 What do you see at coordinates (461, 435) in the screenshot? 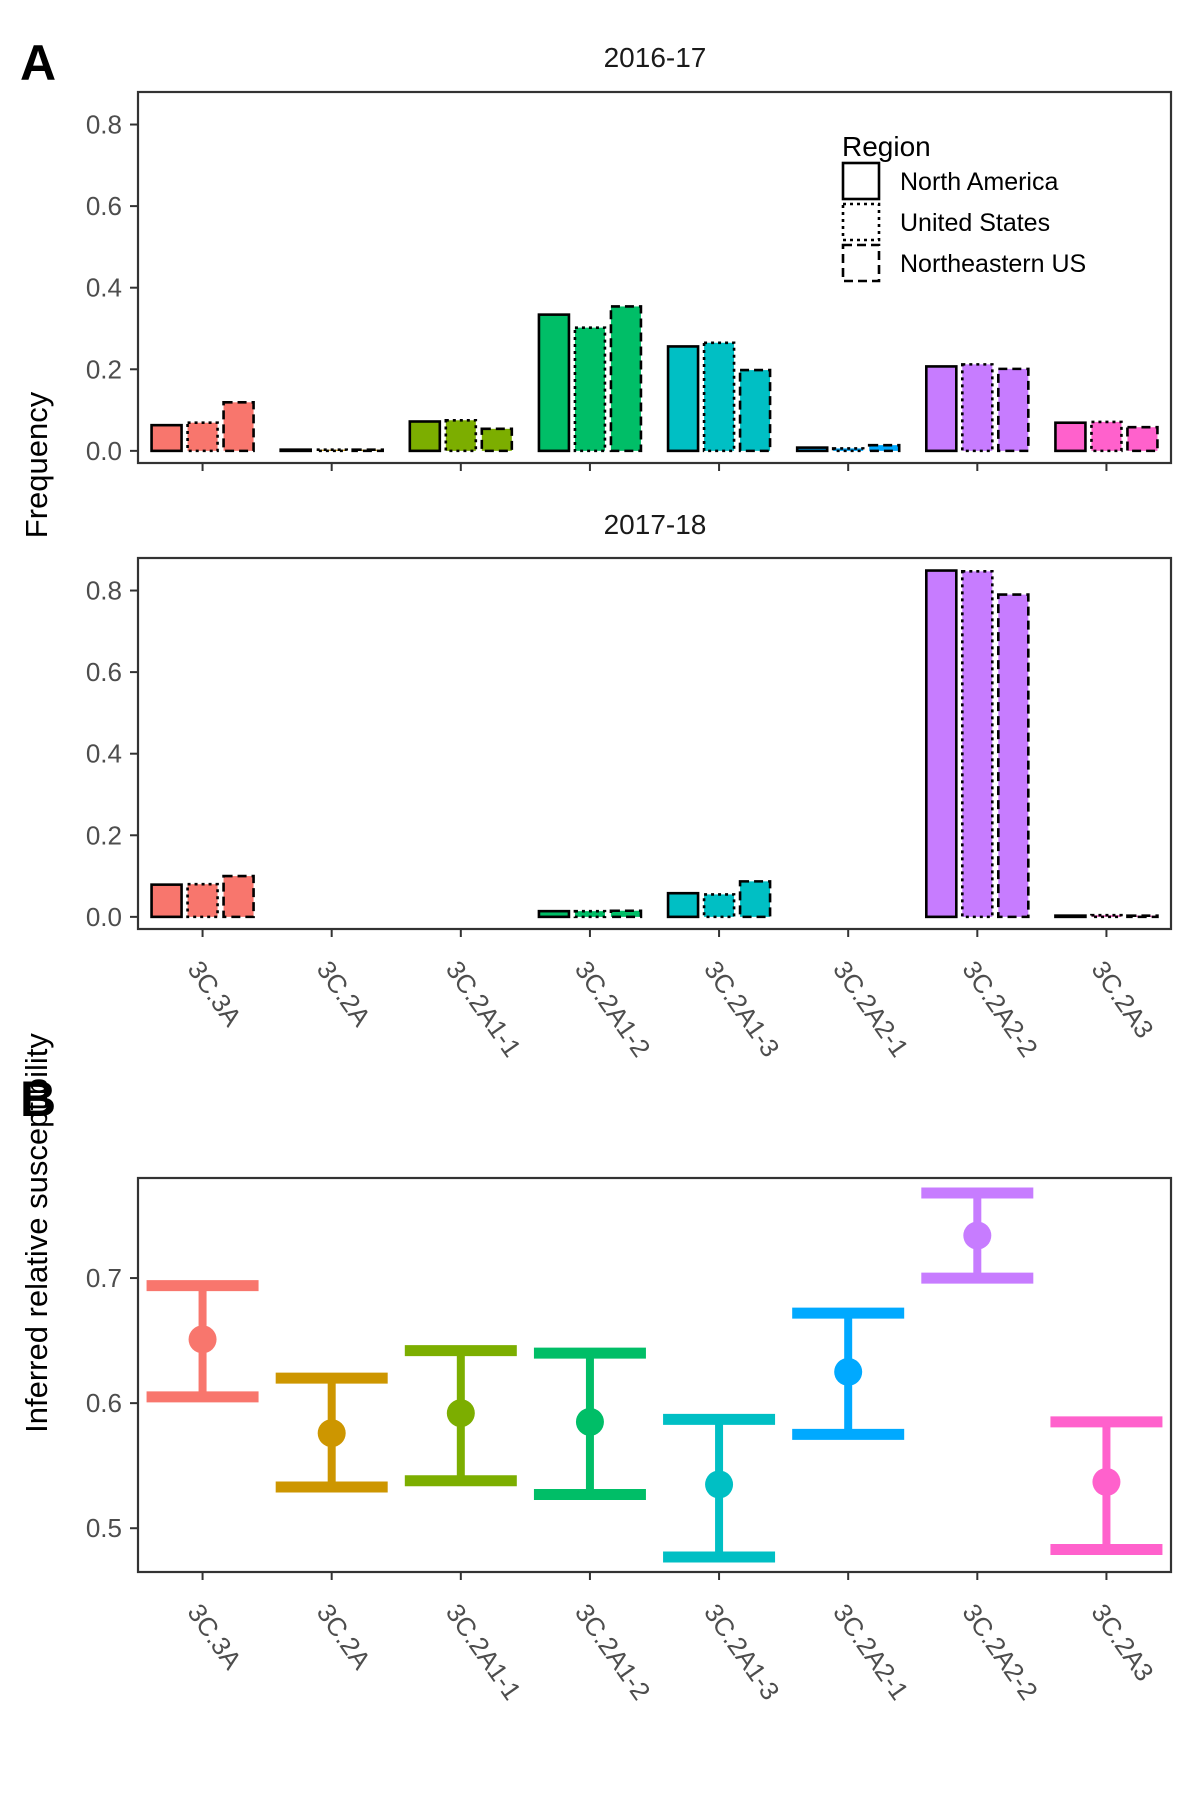
I see `bar-3c-2a1-1-united-states` at bounding box center [461, 435].